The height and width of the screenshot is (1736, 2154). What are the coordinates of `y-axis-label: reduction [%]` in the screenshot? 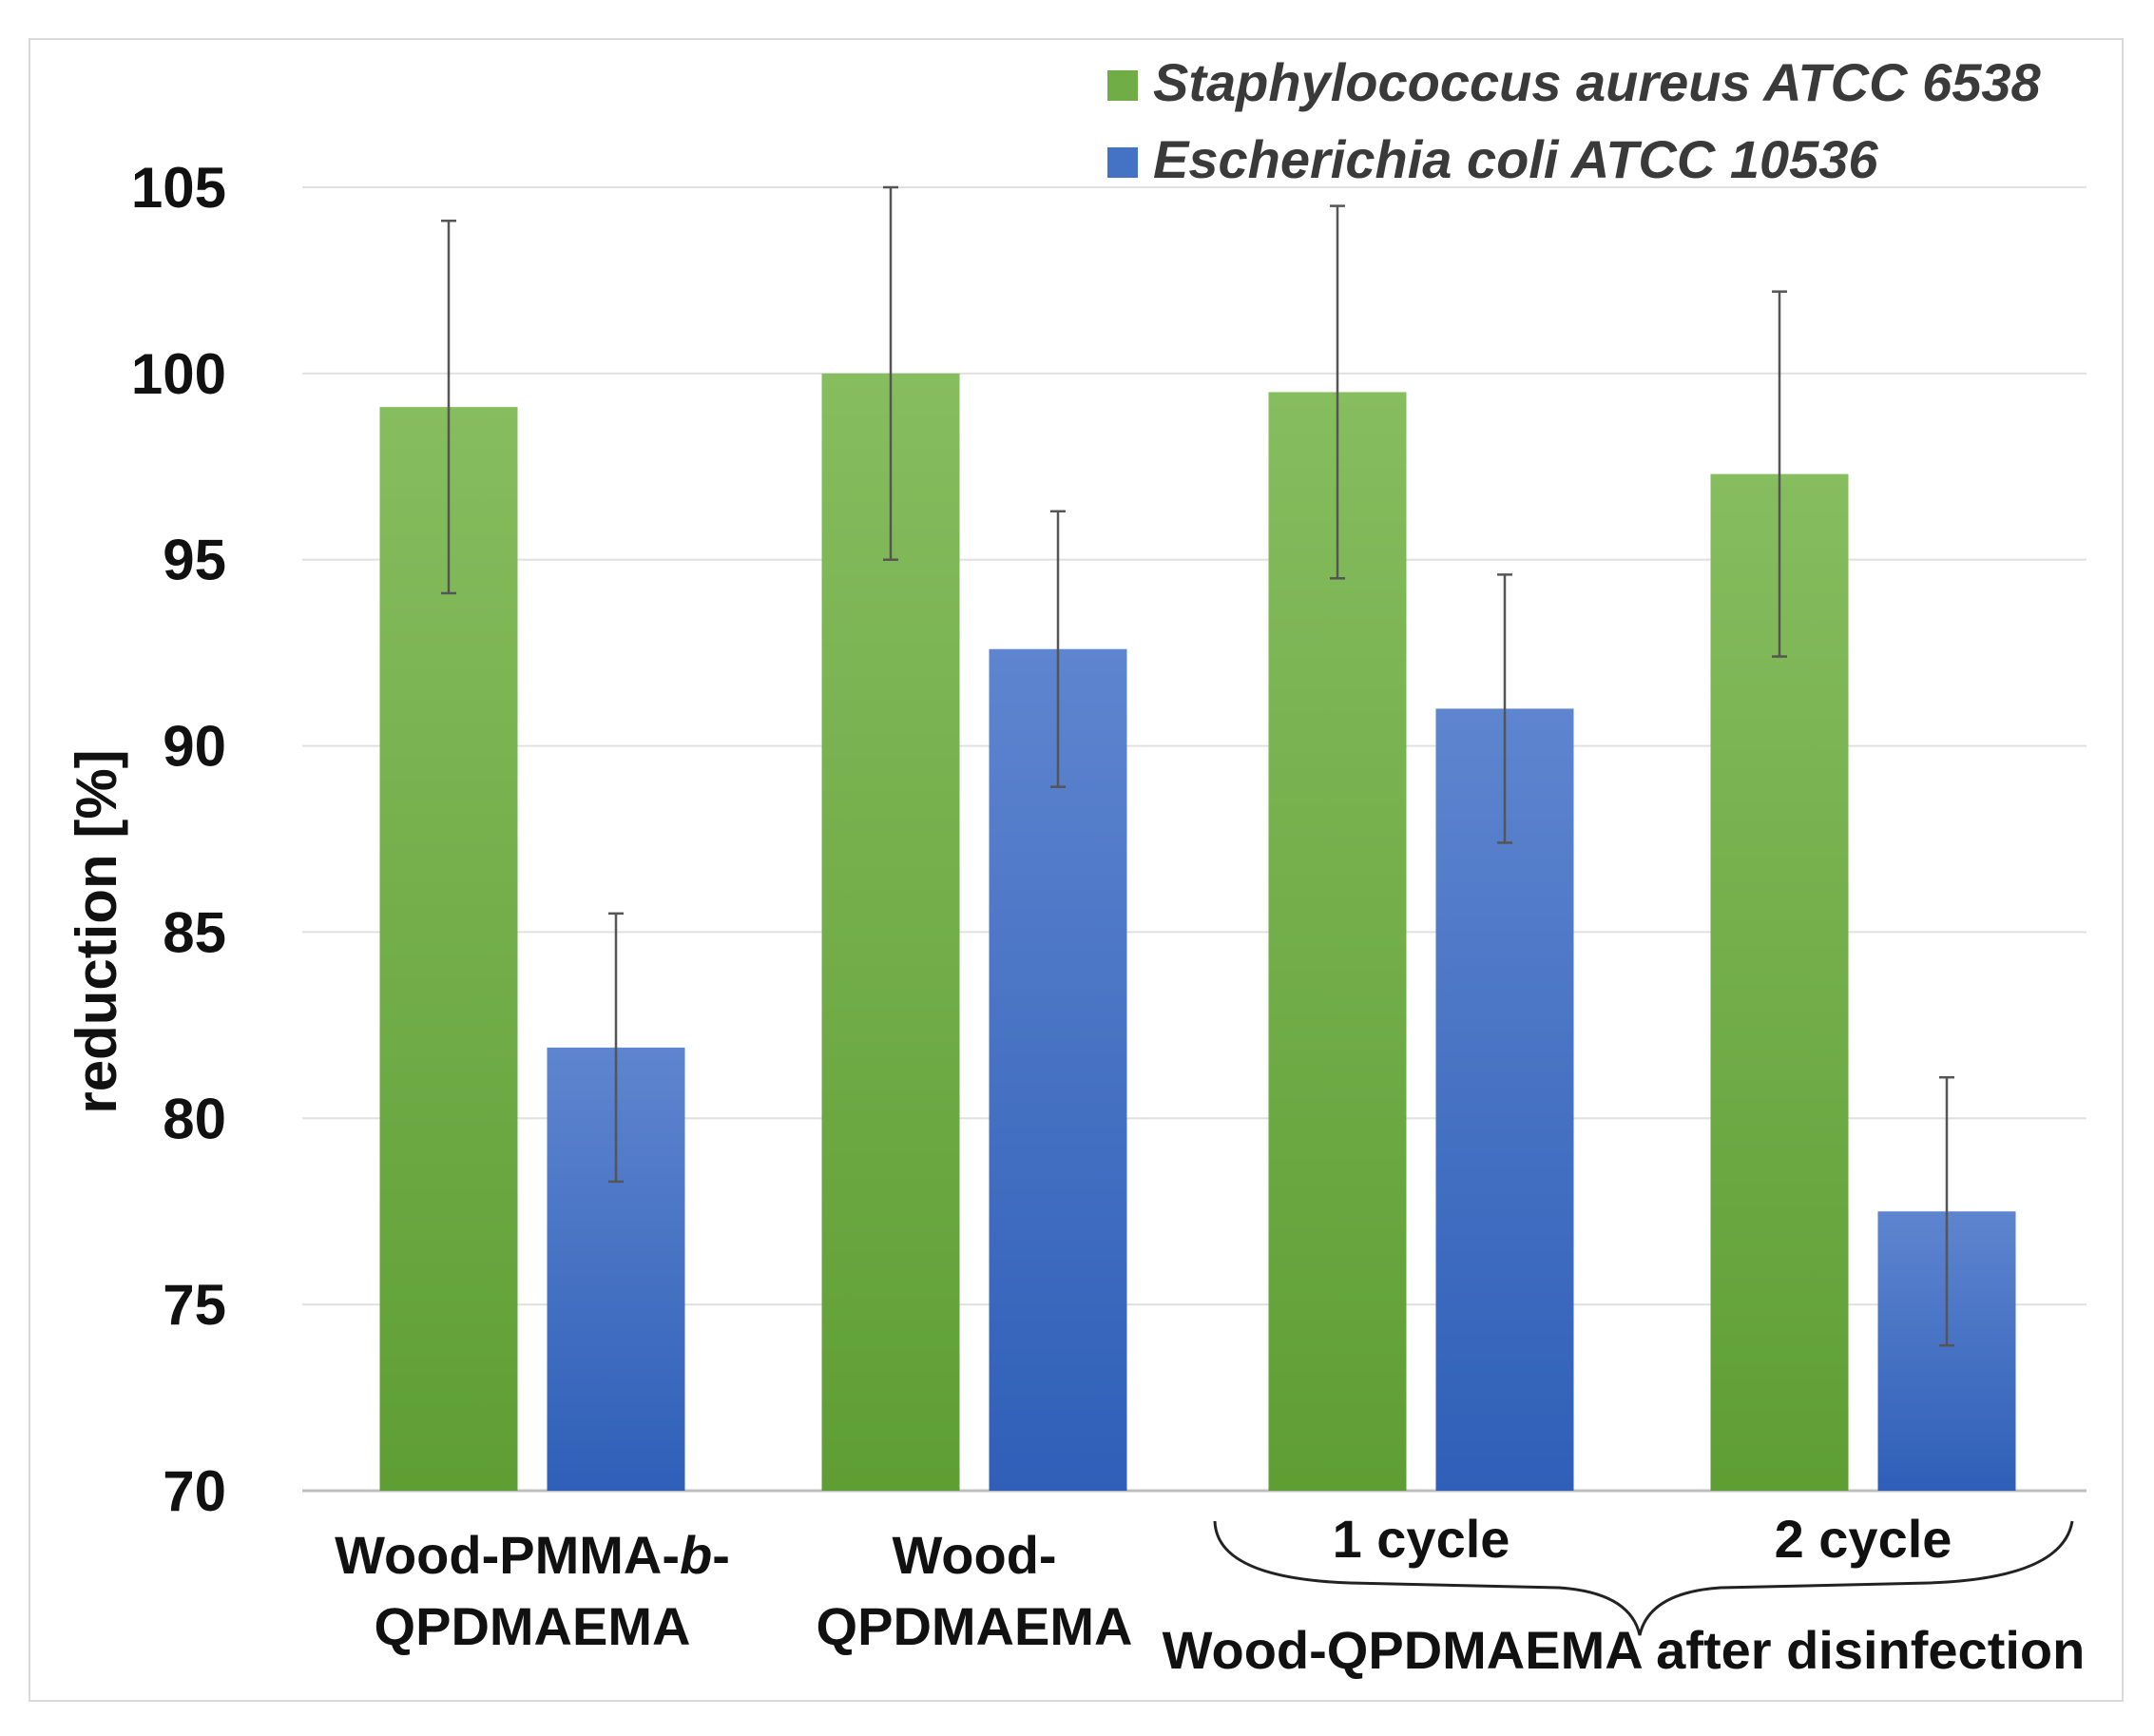 It's located at (96, 931).